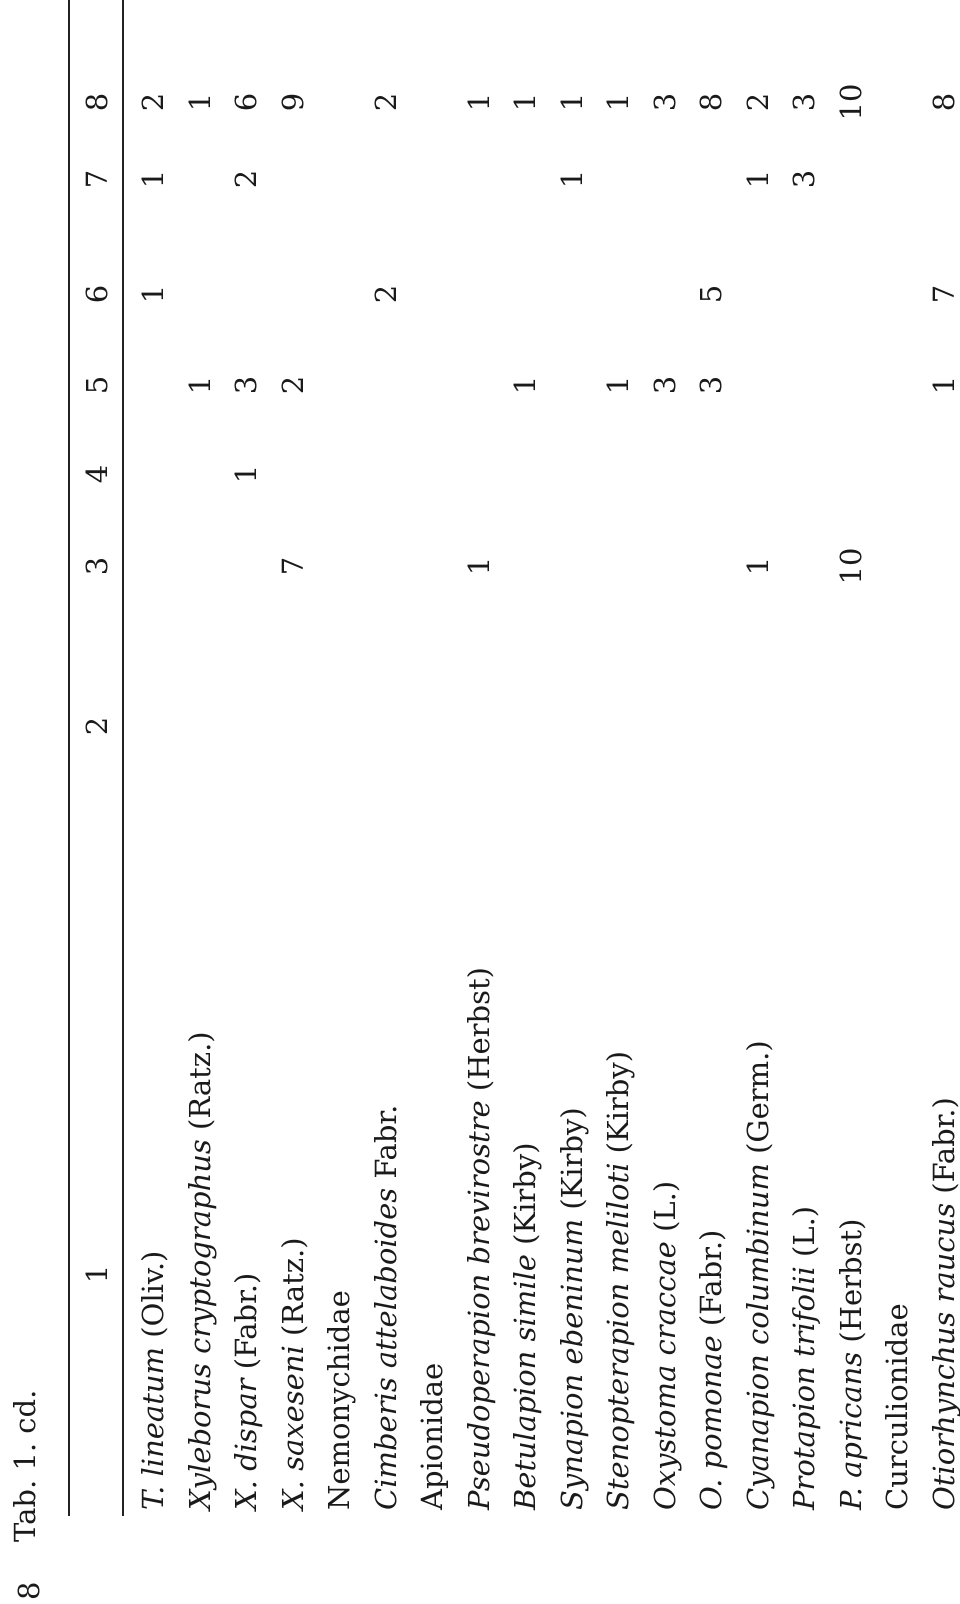  Describe the element at coordinates (856, 764) in the screenshot. I see `table-row: P. apricans (Herbst) 10 10` at that location.